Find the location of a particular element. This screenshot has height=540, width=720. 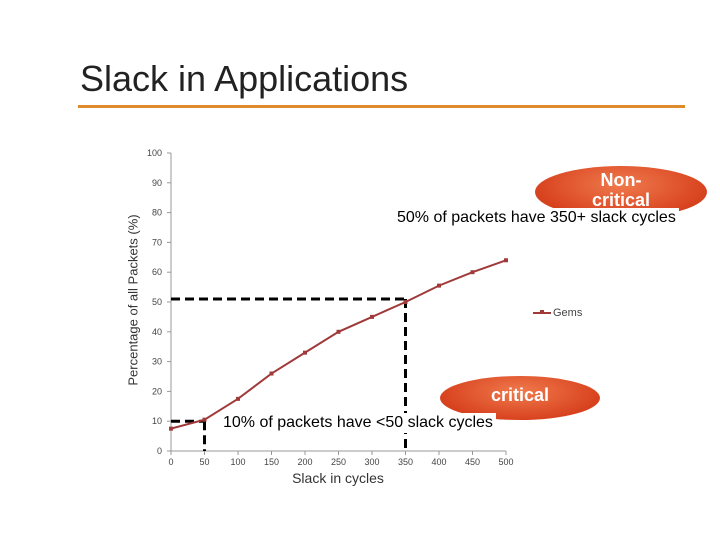

y-tick-label: 50 is located at coordinates (157, 302).